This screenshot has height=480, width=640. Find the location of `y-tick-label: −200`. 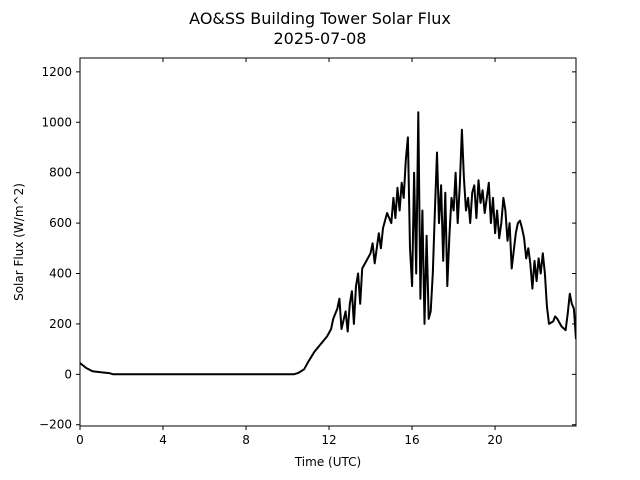

y-tick-label: −200 is located at coordinates (55, 425).